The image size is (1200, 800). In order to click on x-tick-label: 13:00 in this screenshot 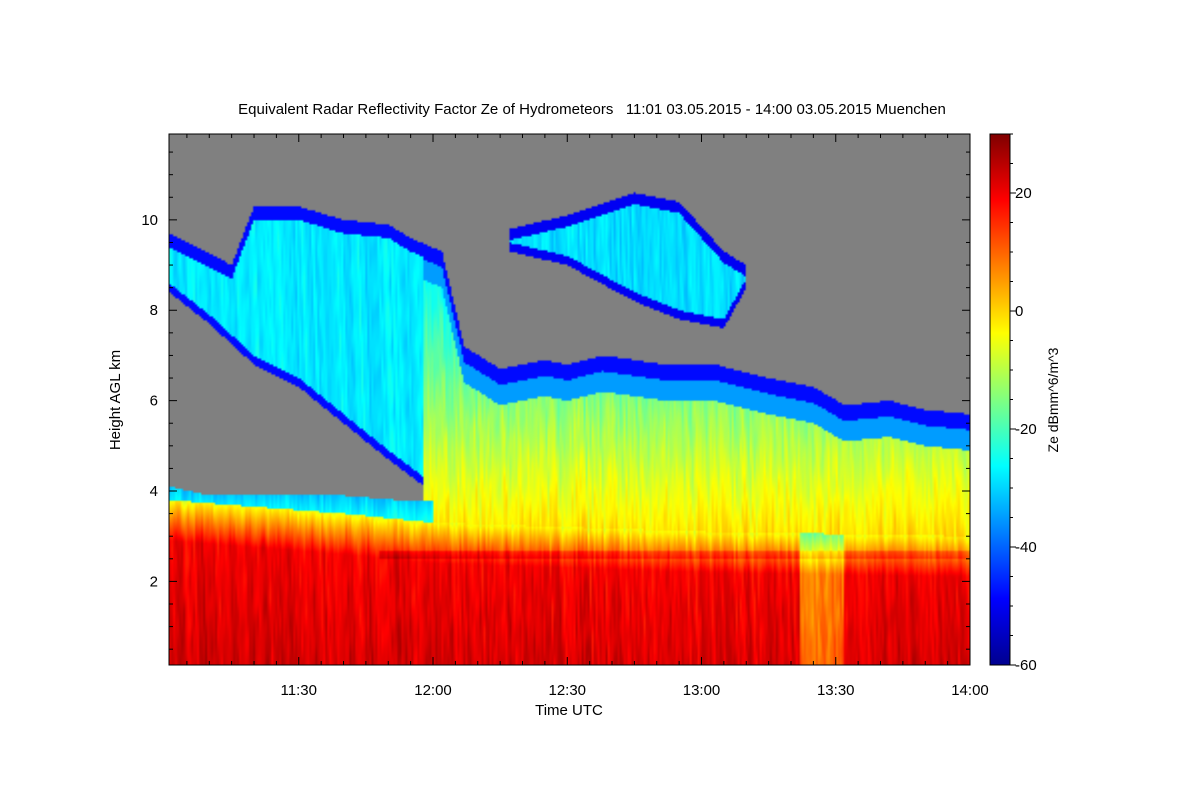, I will do `click(702, 690)`.